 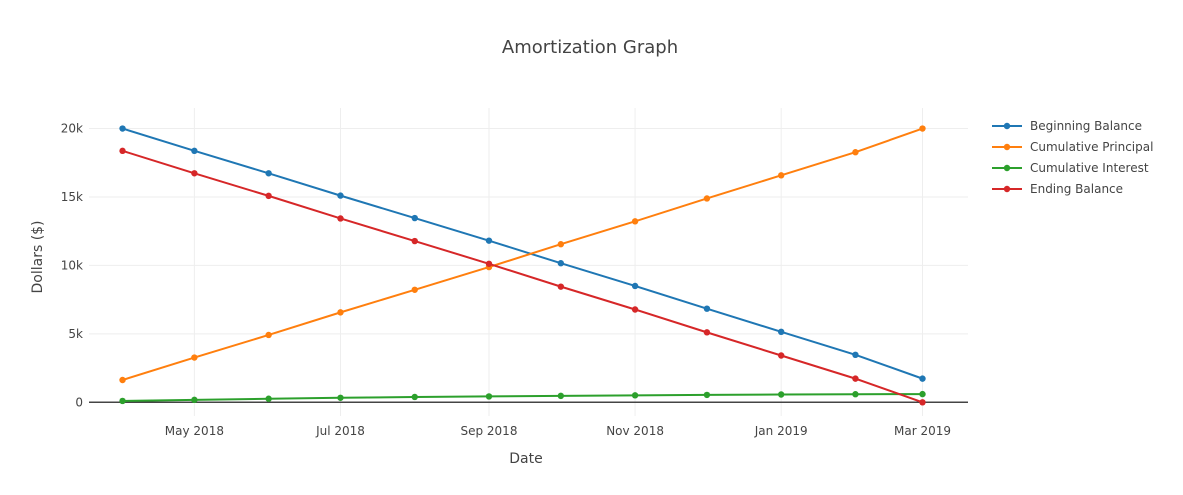 I want to click on legend-item: Cumulative Interest, so click(x=1070, y=168).